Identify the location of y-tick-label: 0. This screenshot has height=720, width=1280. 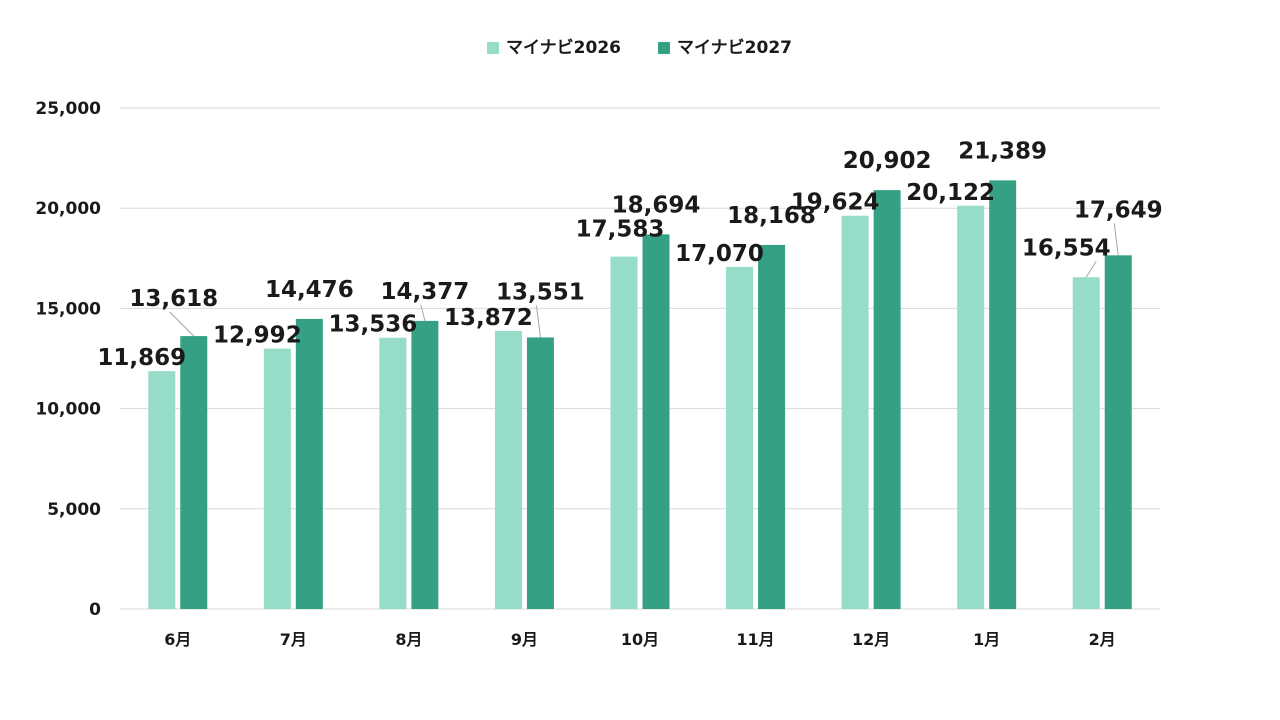
(95, 610).